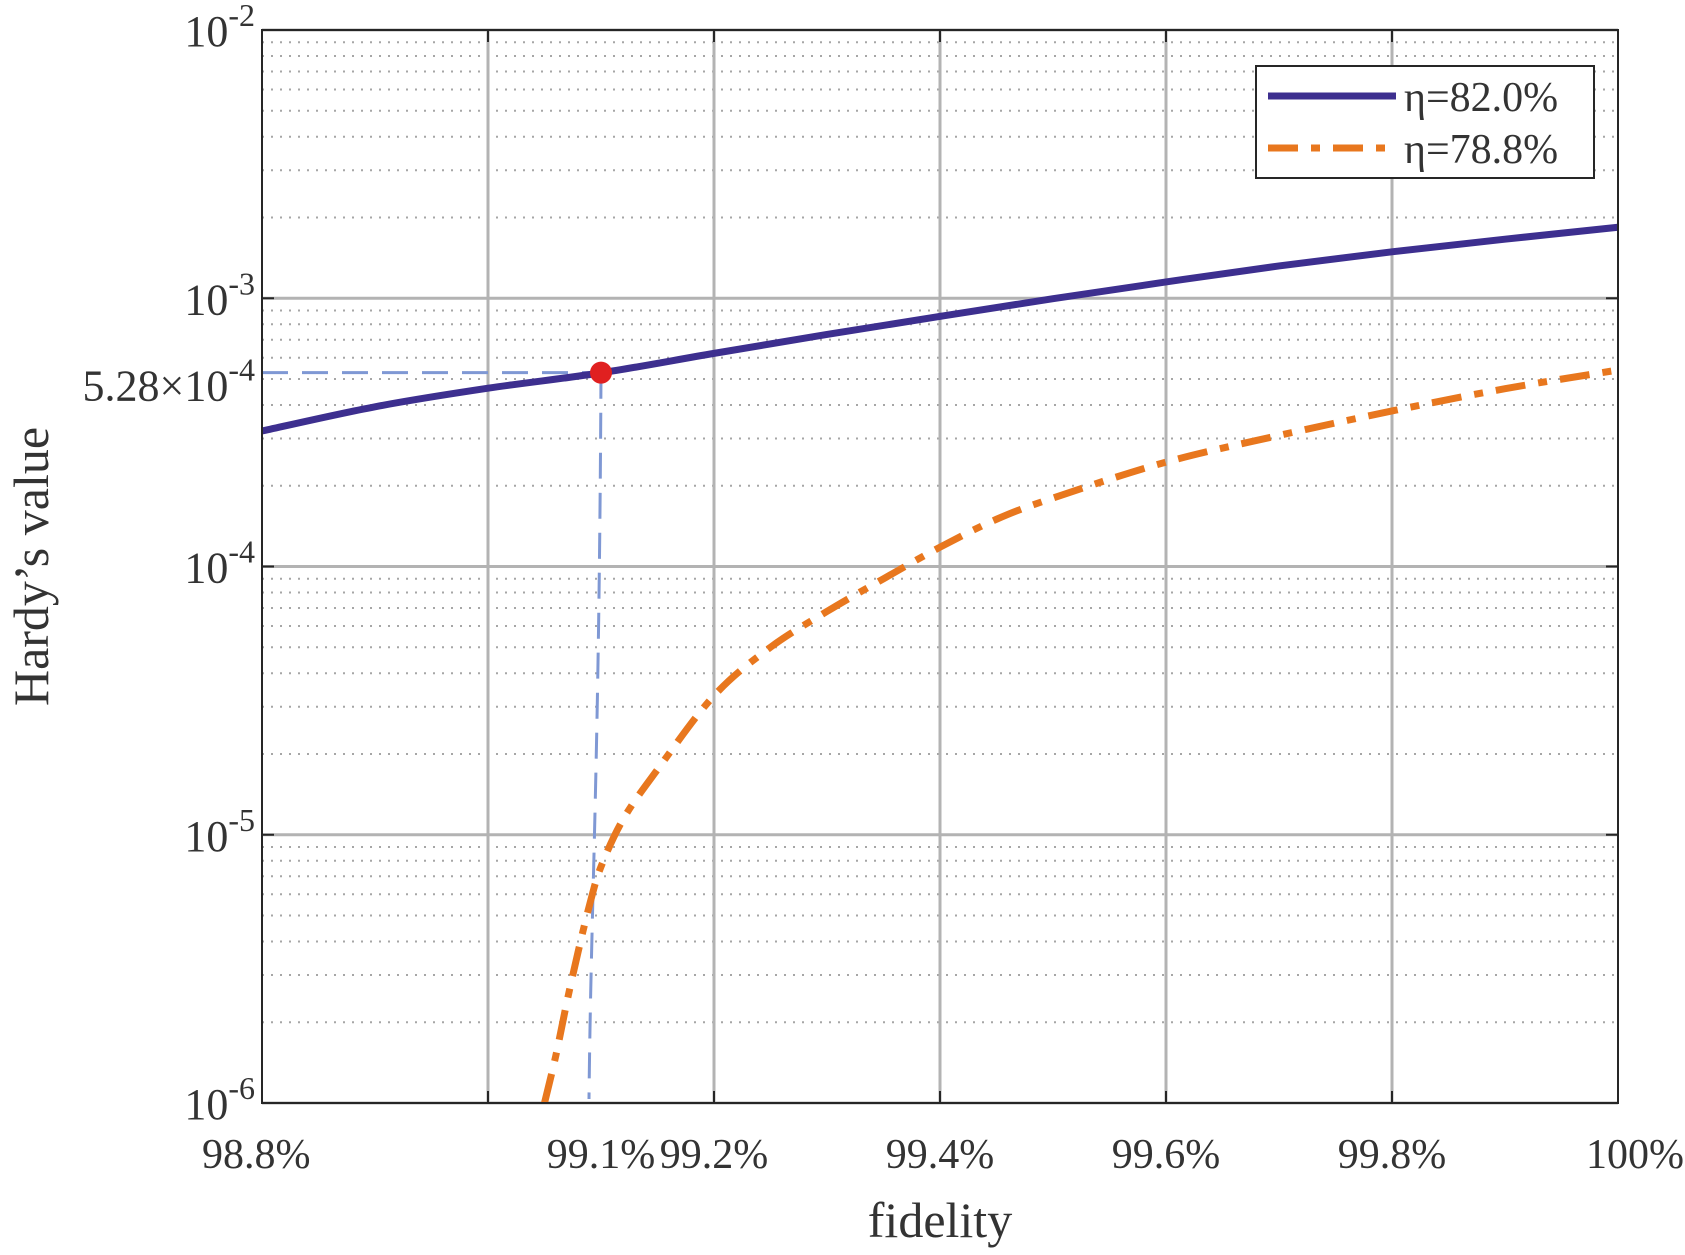 Image resolution: width=1685 pixels, height=1255 pixels. Describe the element at coordinates (1635, 1155) in the screenshot. I see `x-tick-label: 100%` at that location.